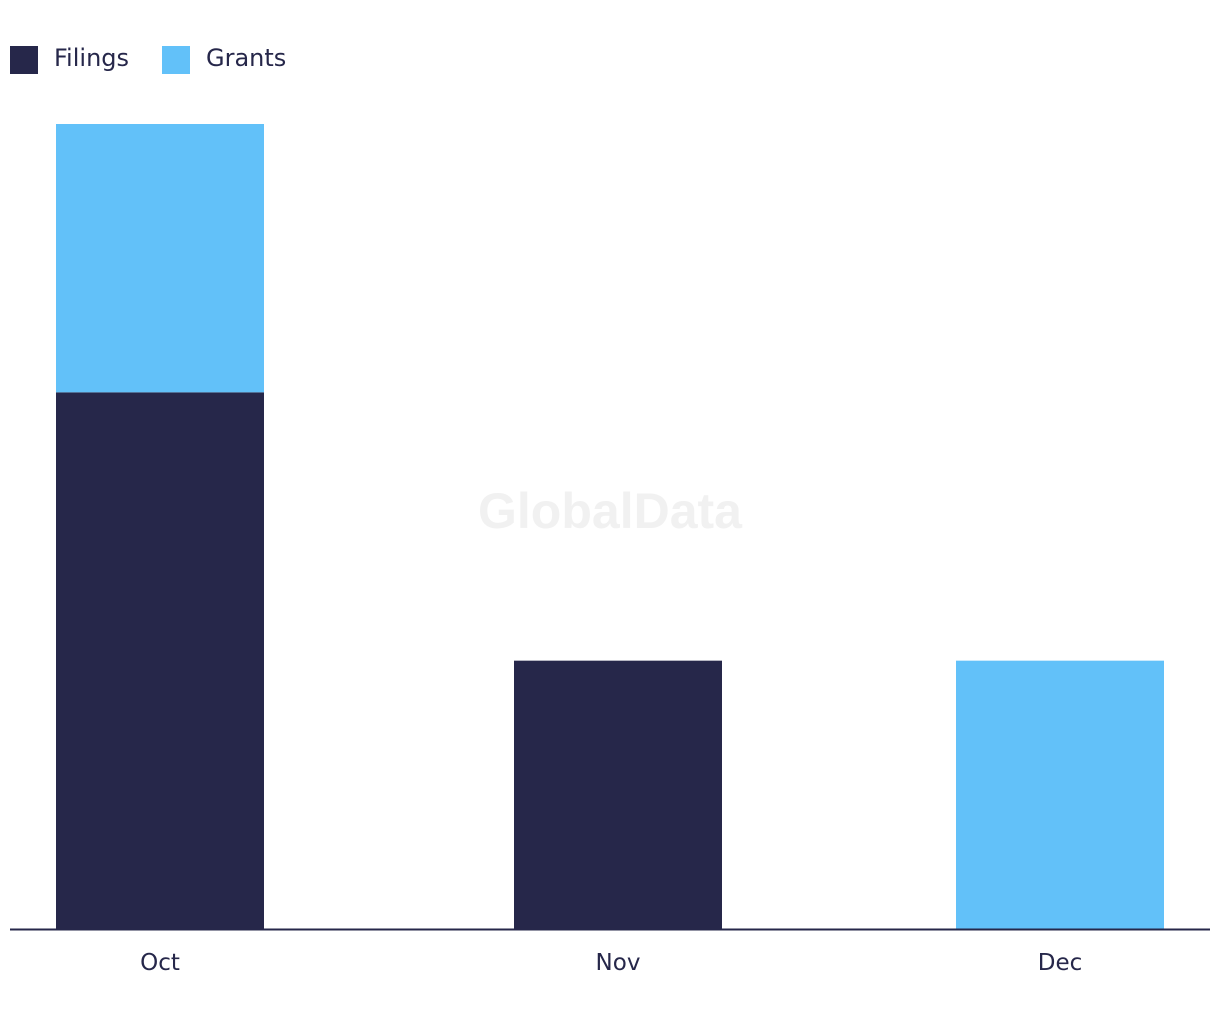 The height and width of the screenshot is (1020, 1220). I want to click on legend-label-filings: Filings, so click(91, 58).